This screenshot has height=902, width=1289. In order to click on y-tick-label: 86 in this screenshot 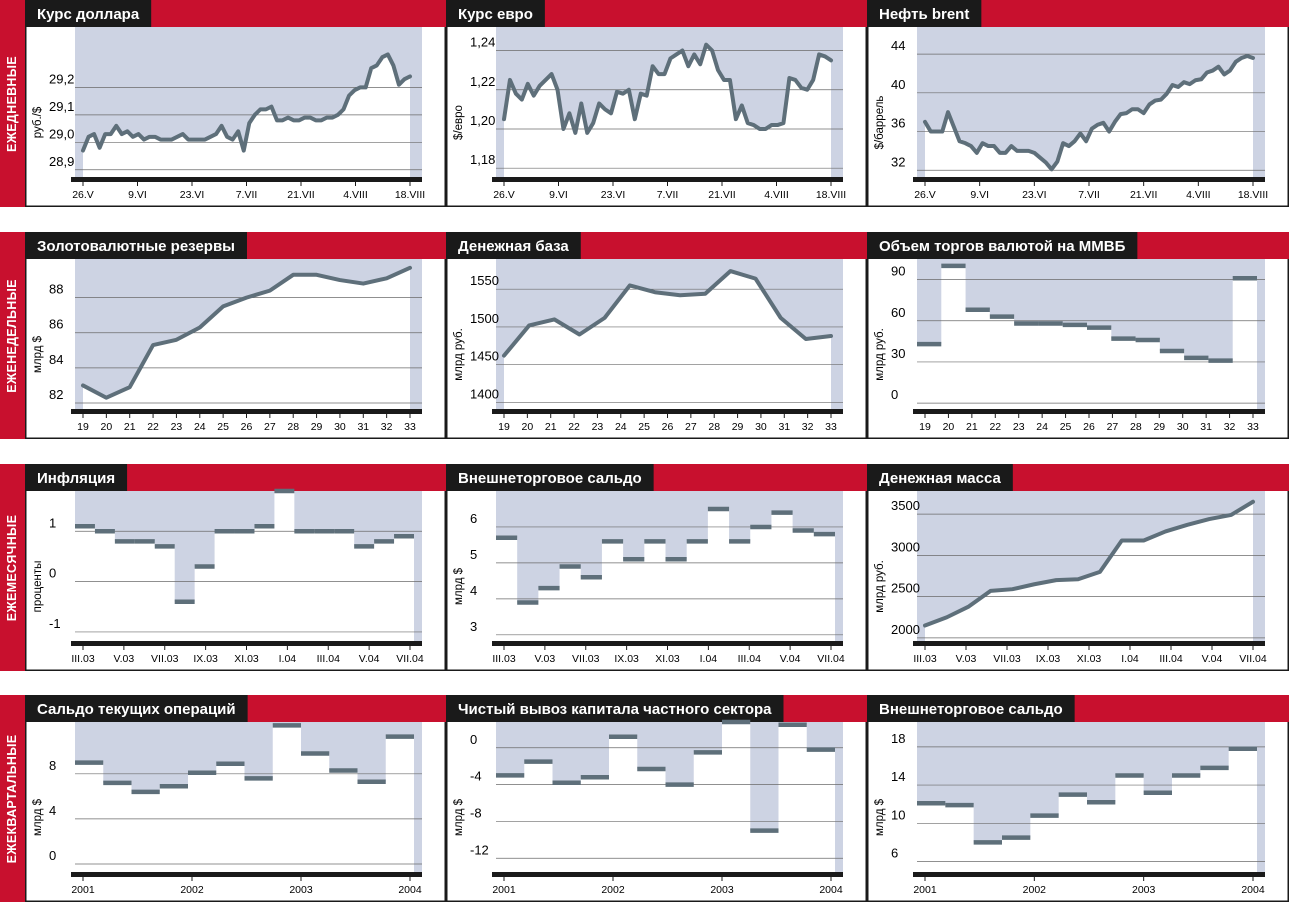, I will do `click(56, 324)`.